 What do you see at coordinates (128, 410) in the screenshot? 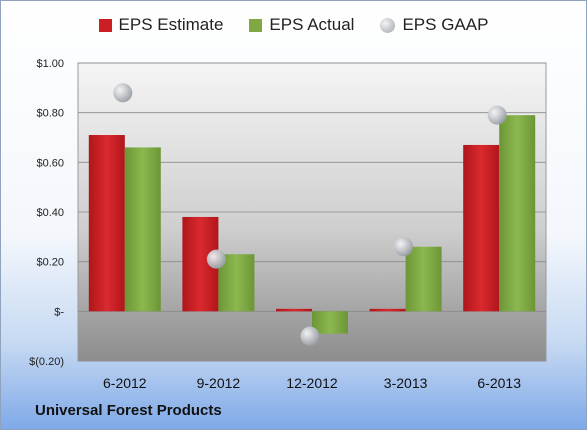
I see `company-name: Universal Forest Products` at bounding box center [128, 410].